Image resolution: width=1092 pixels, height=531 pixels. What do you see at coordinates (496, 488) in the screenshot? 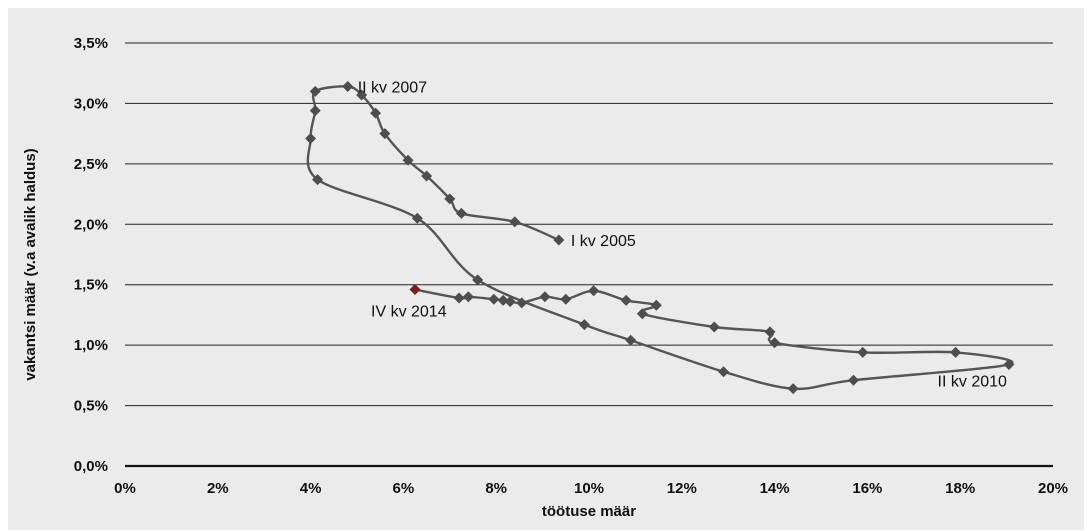
I see `x-tick-label: 8%` at bounding box center [496, 488].